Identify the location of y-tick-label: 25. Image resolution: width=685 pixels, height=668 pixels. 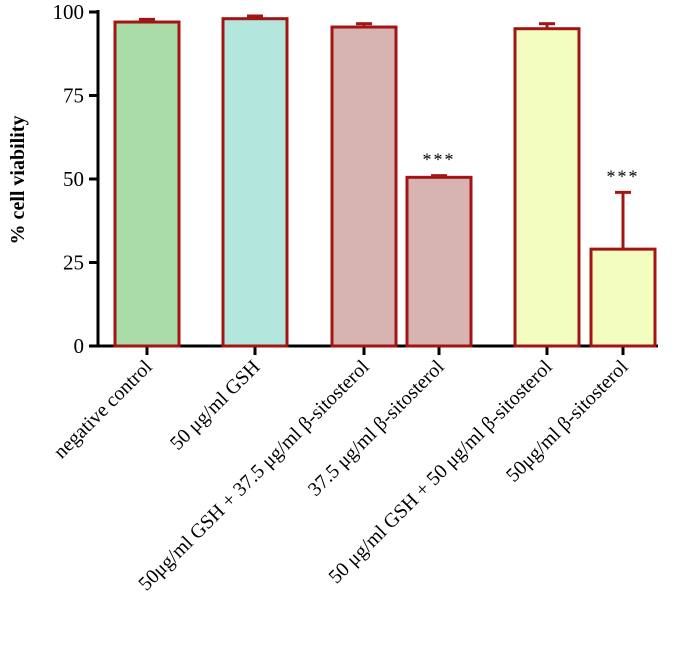
(73, 263).